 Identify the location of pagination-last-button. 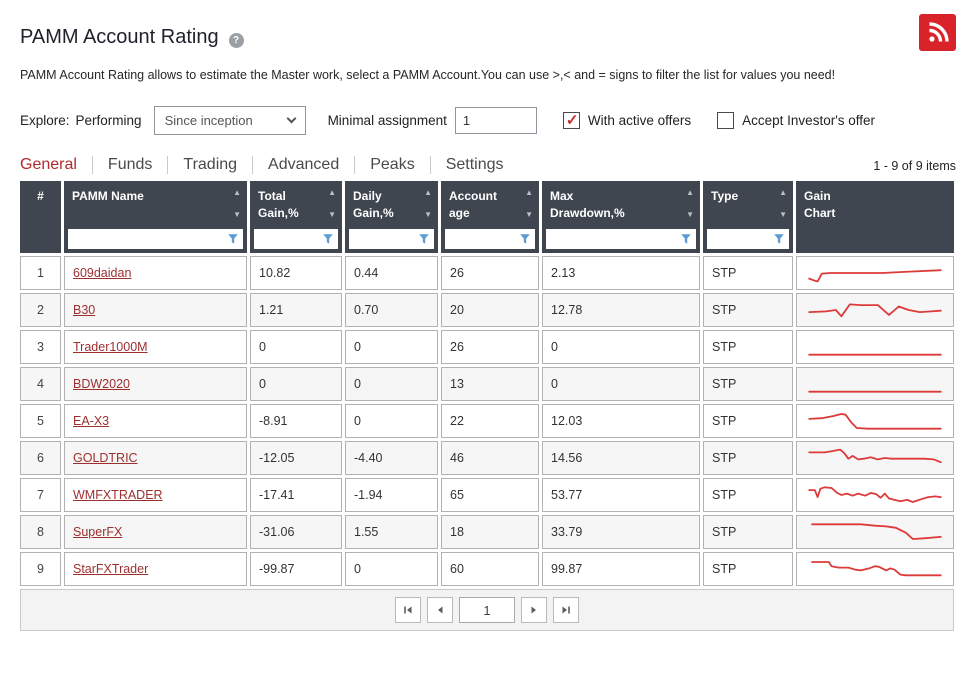
(566, 610).